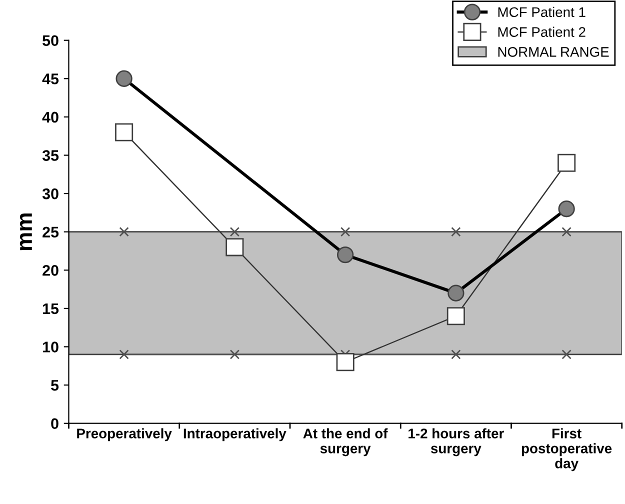 This screenshot has width=625, height=504. Describe the element at coordinates (26, 231) in the screenshot. I see `y-axis-title: mm` at that location.